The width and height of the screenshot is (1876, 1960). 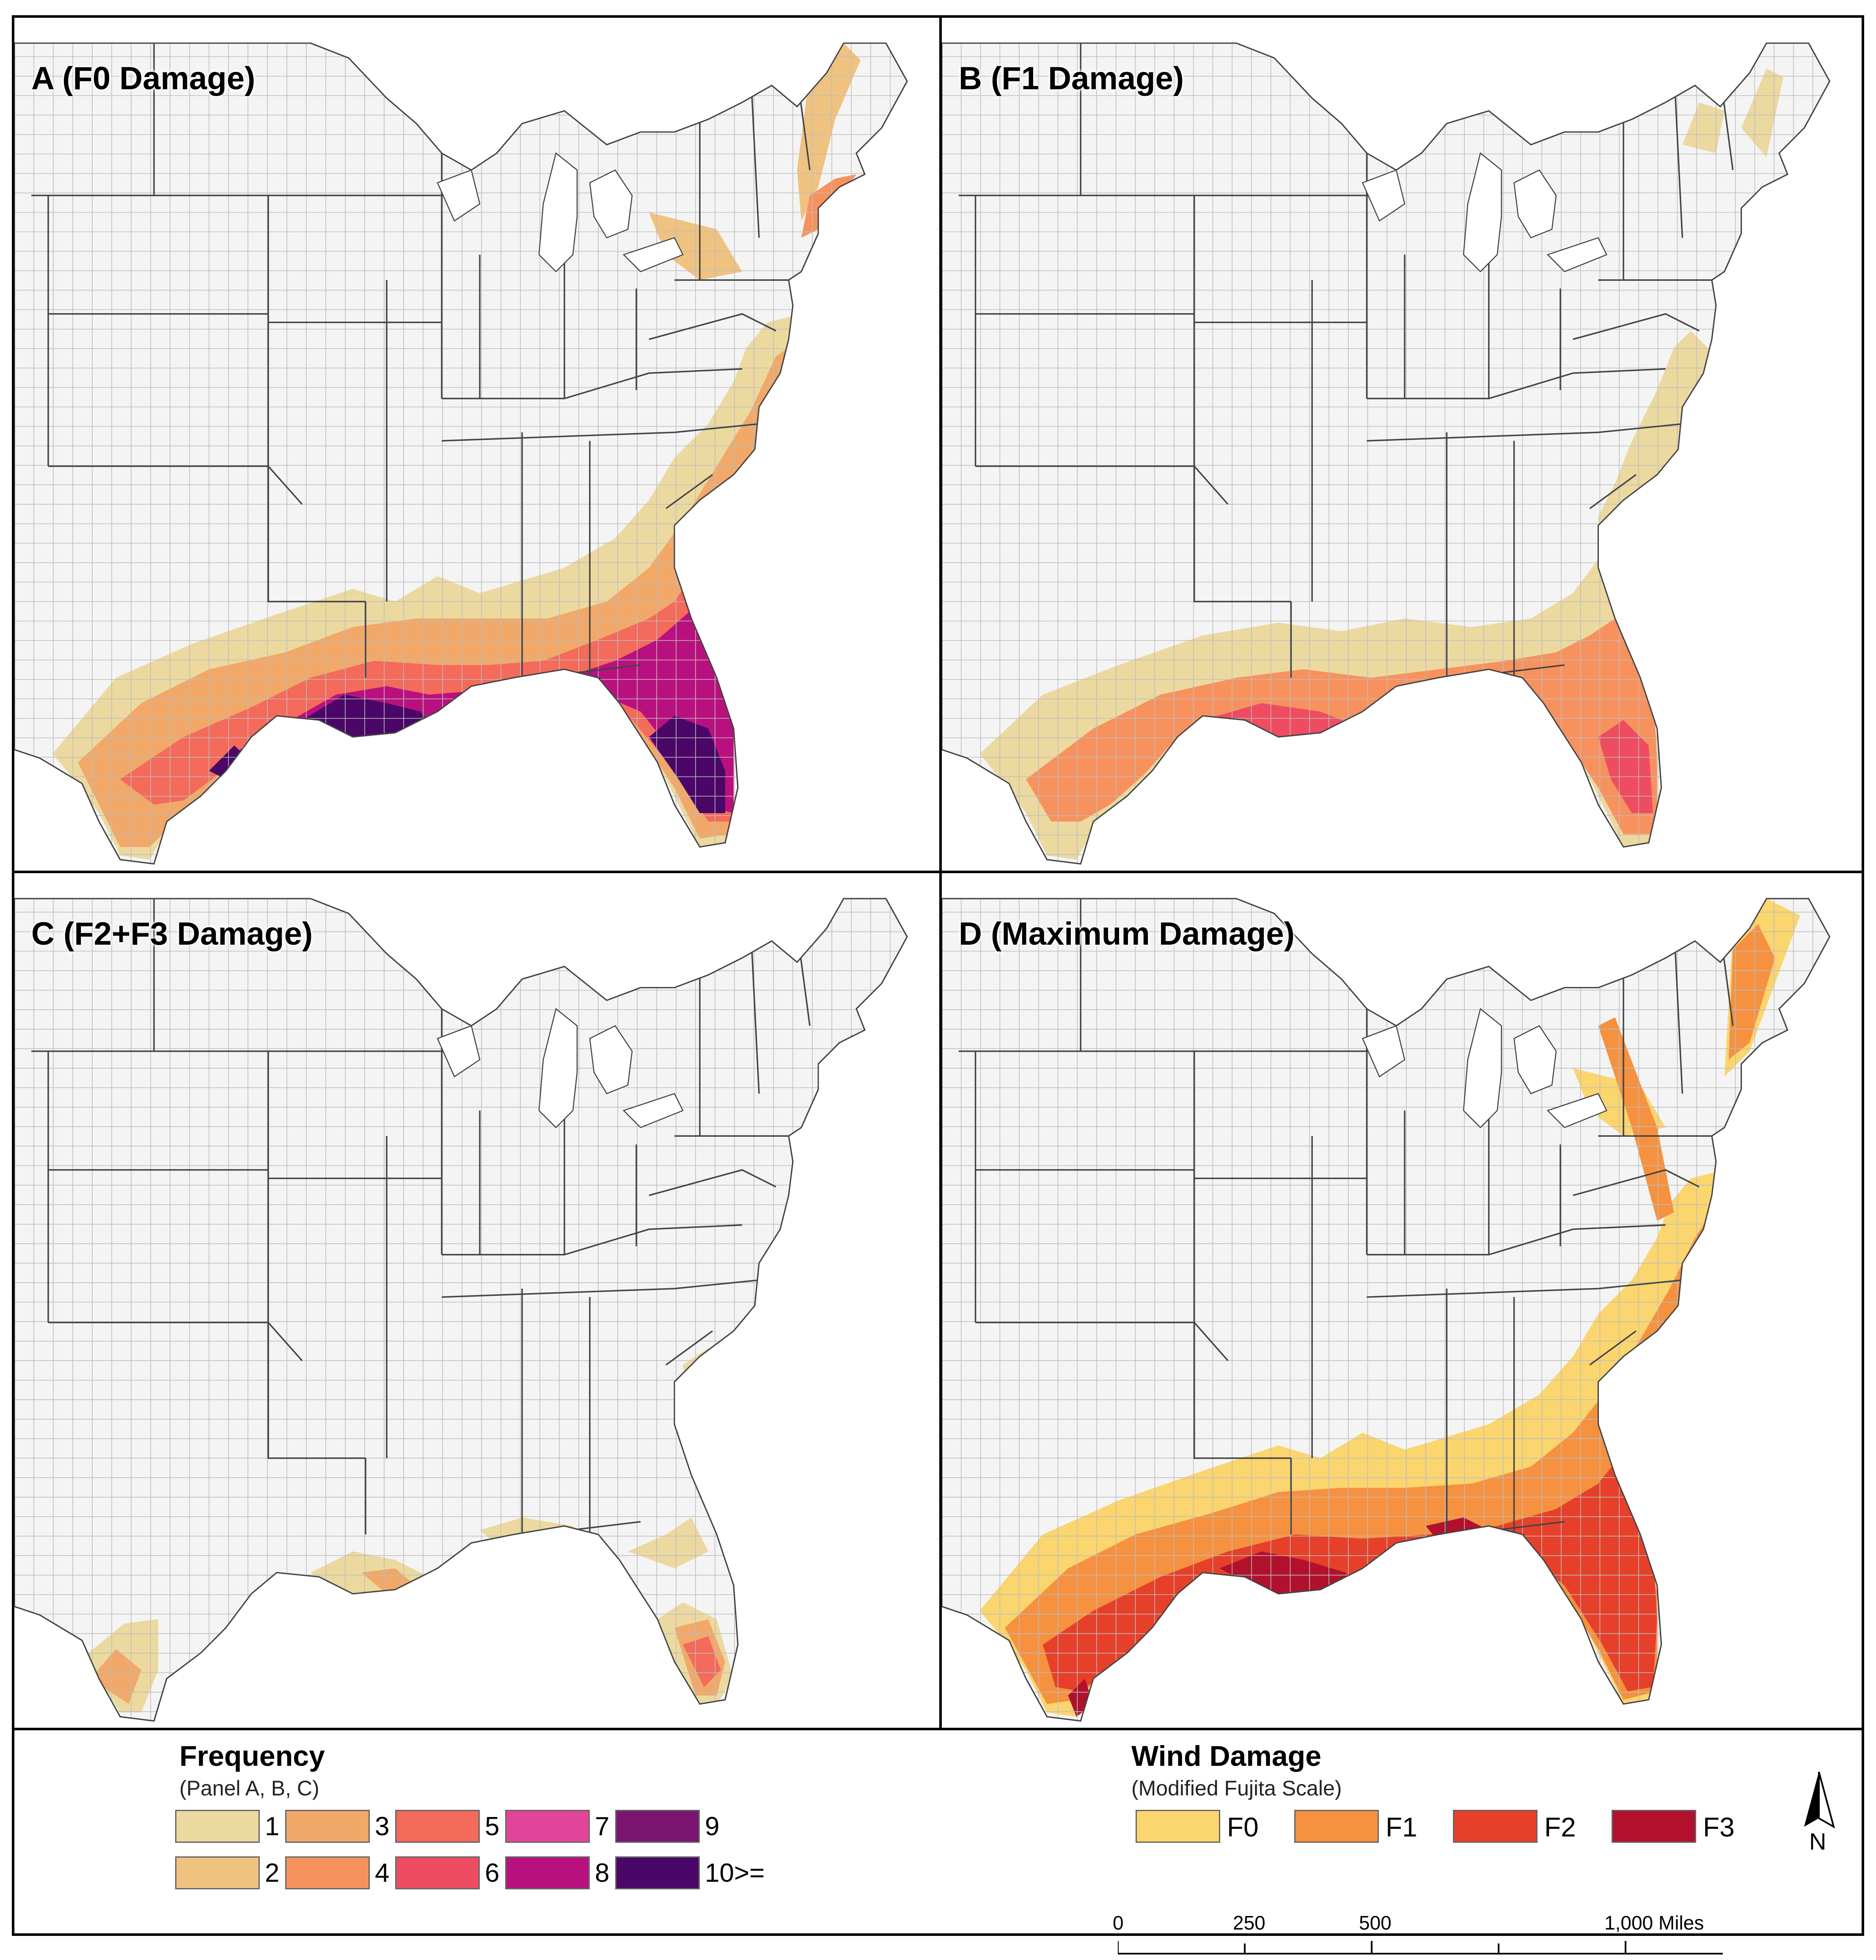 I want to click on panel-d-title: D (Maximum Damage), so click(x=1127, y=934).